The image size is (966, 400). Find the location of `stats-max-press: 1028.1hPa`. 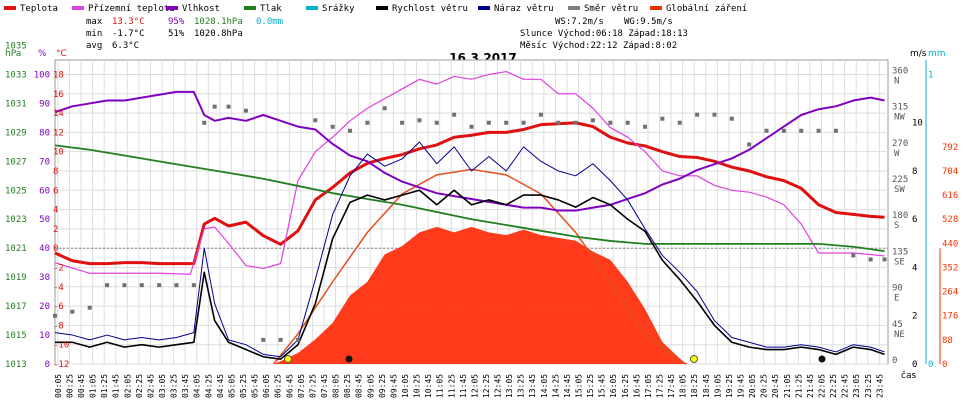

stats-max-press: 1028.1hPa is located at coordinates (218, 22).